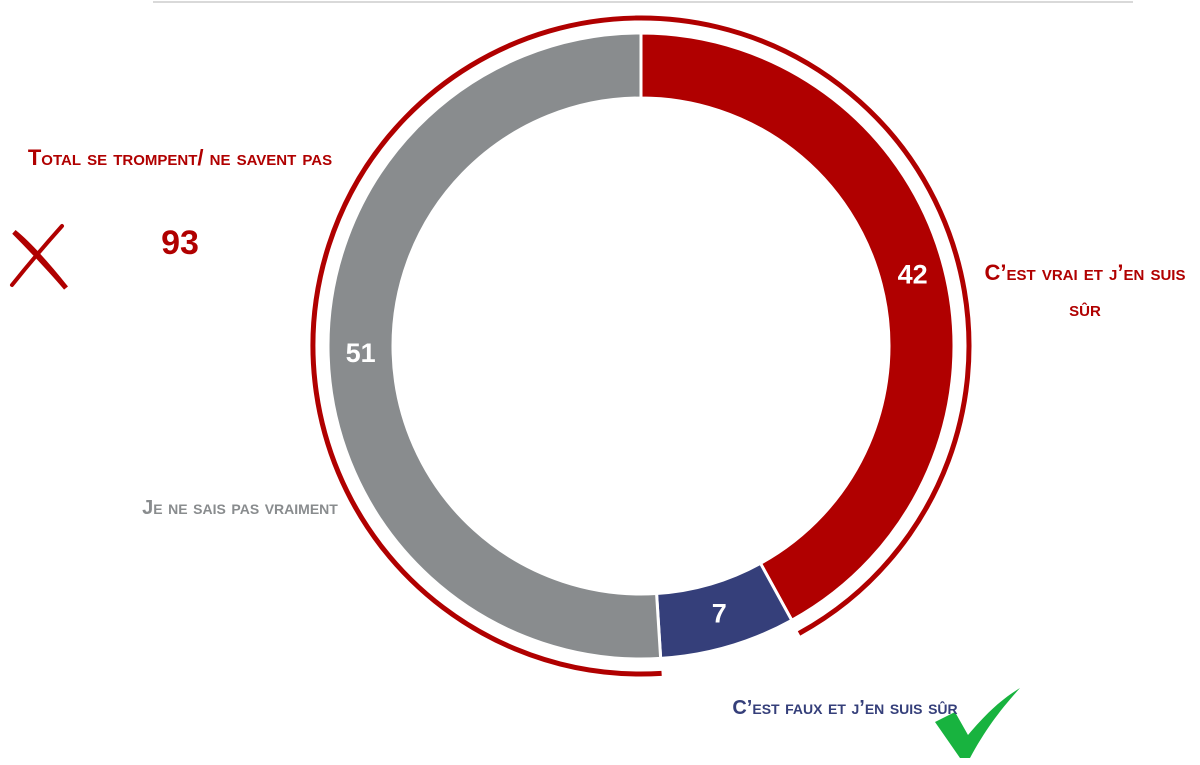 The width and height of the screenshot is (1200, 765). Describe the element at coordinates (977, 723) in the screenshot. I see `check-icon` at that location.